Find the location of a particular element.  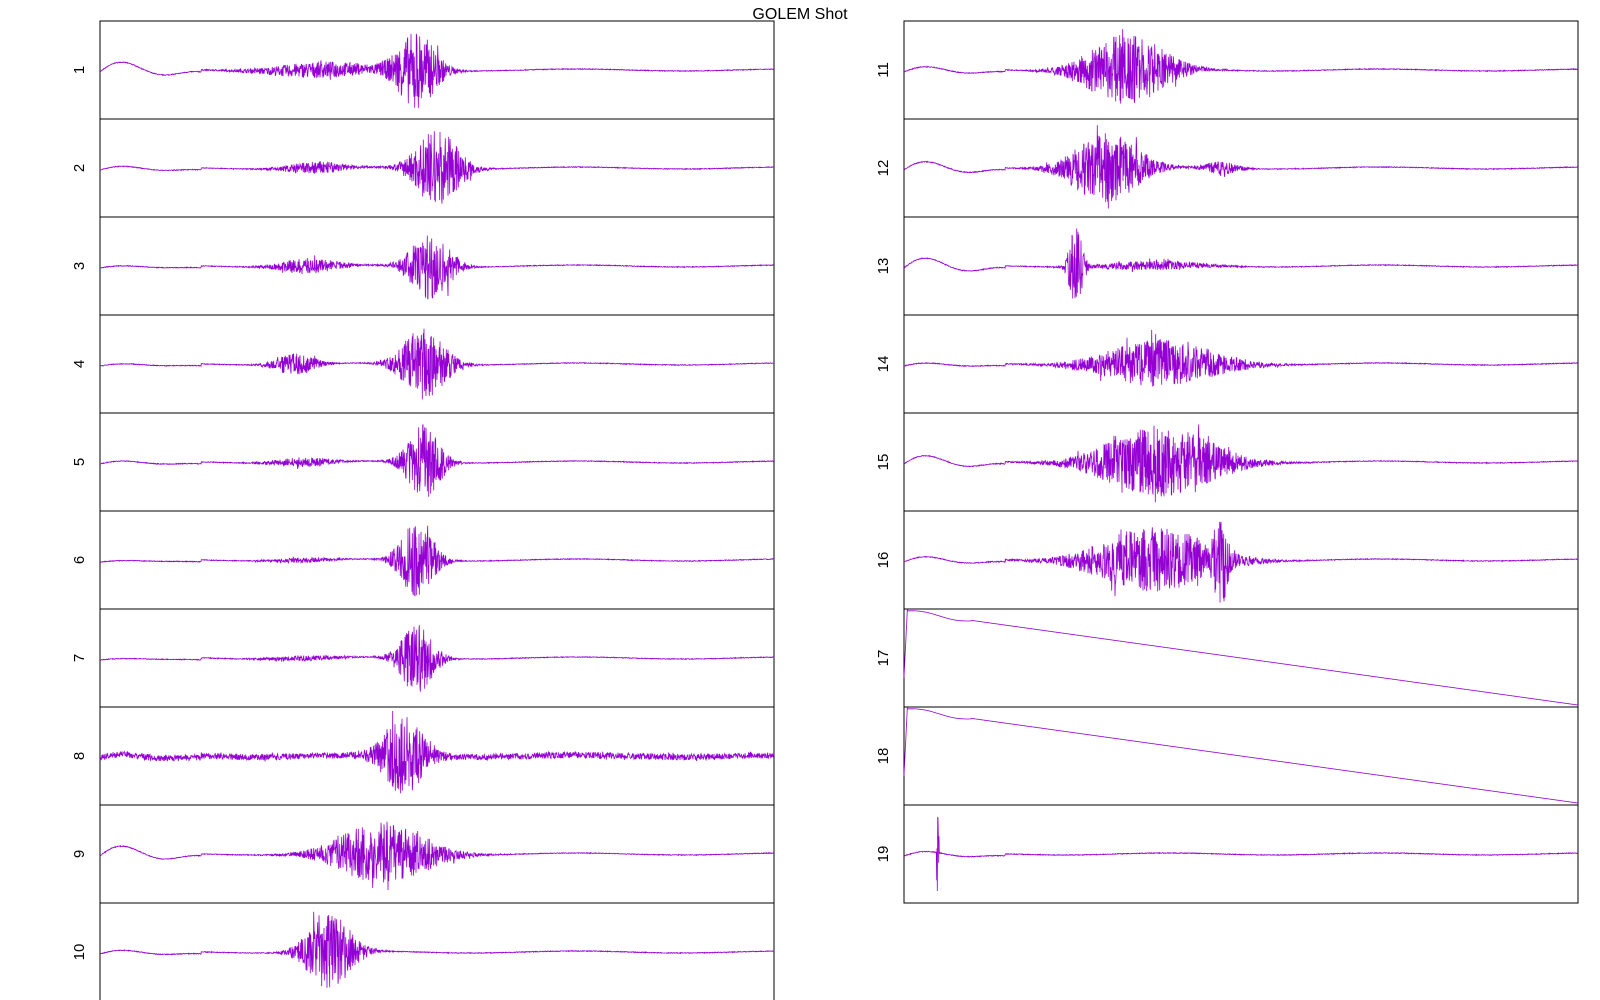

panel-label: 4 is located at coordinates (79, 364).